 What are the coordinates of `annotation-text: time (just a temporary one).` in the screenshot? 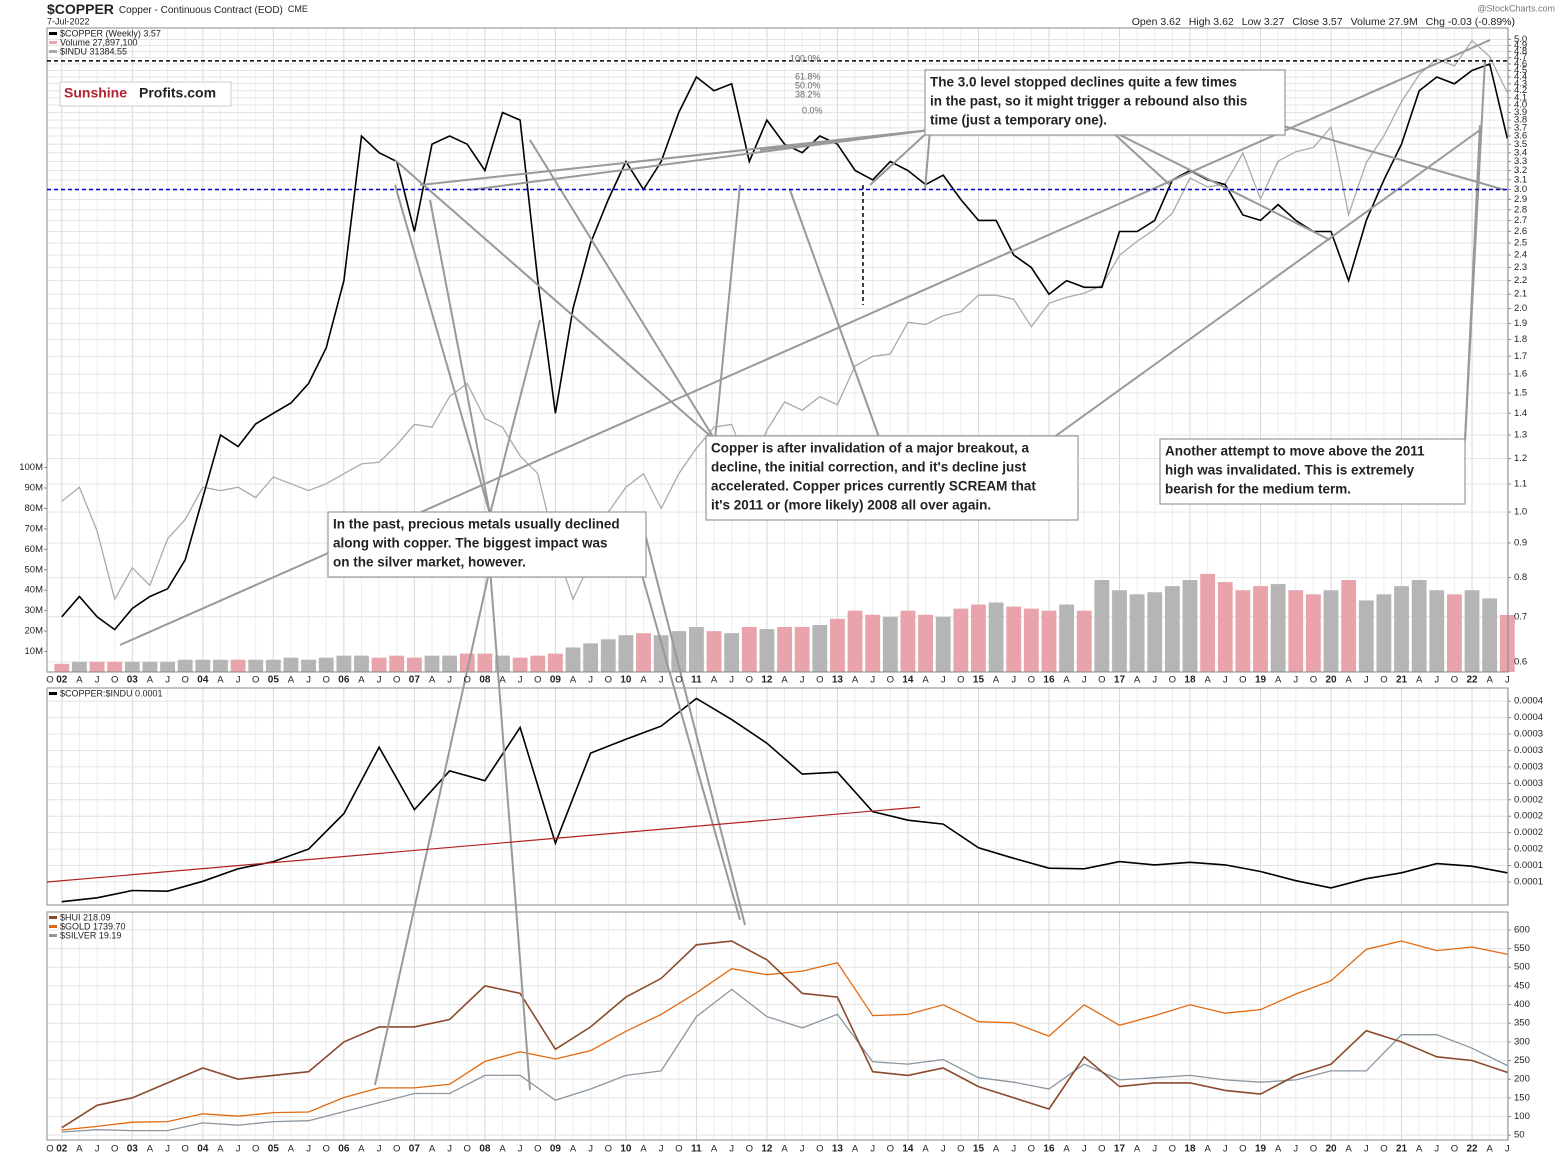 It's located at (1018, 120).